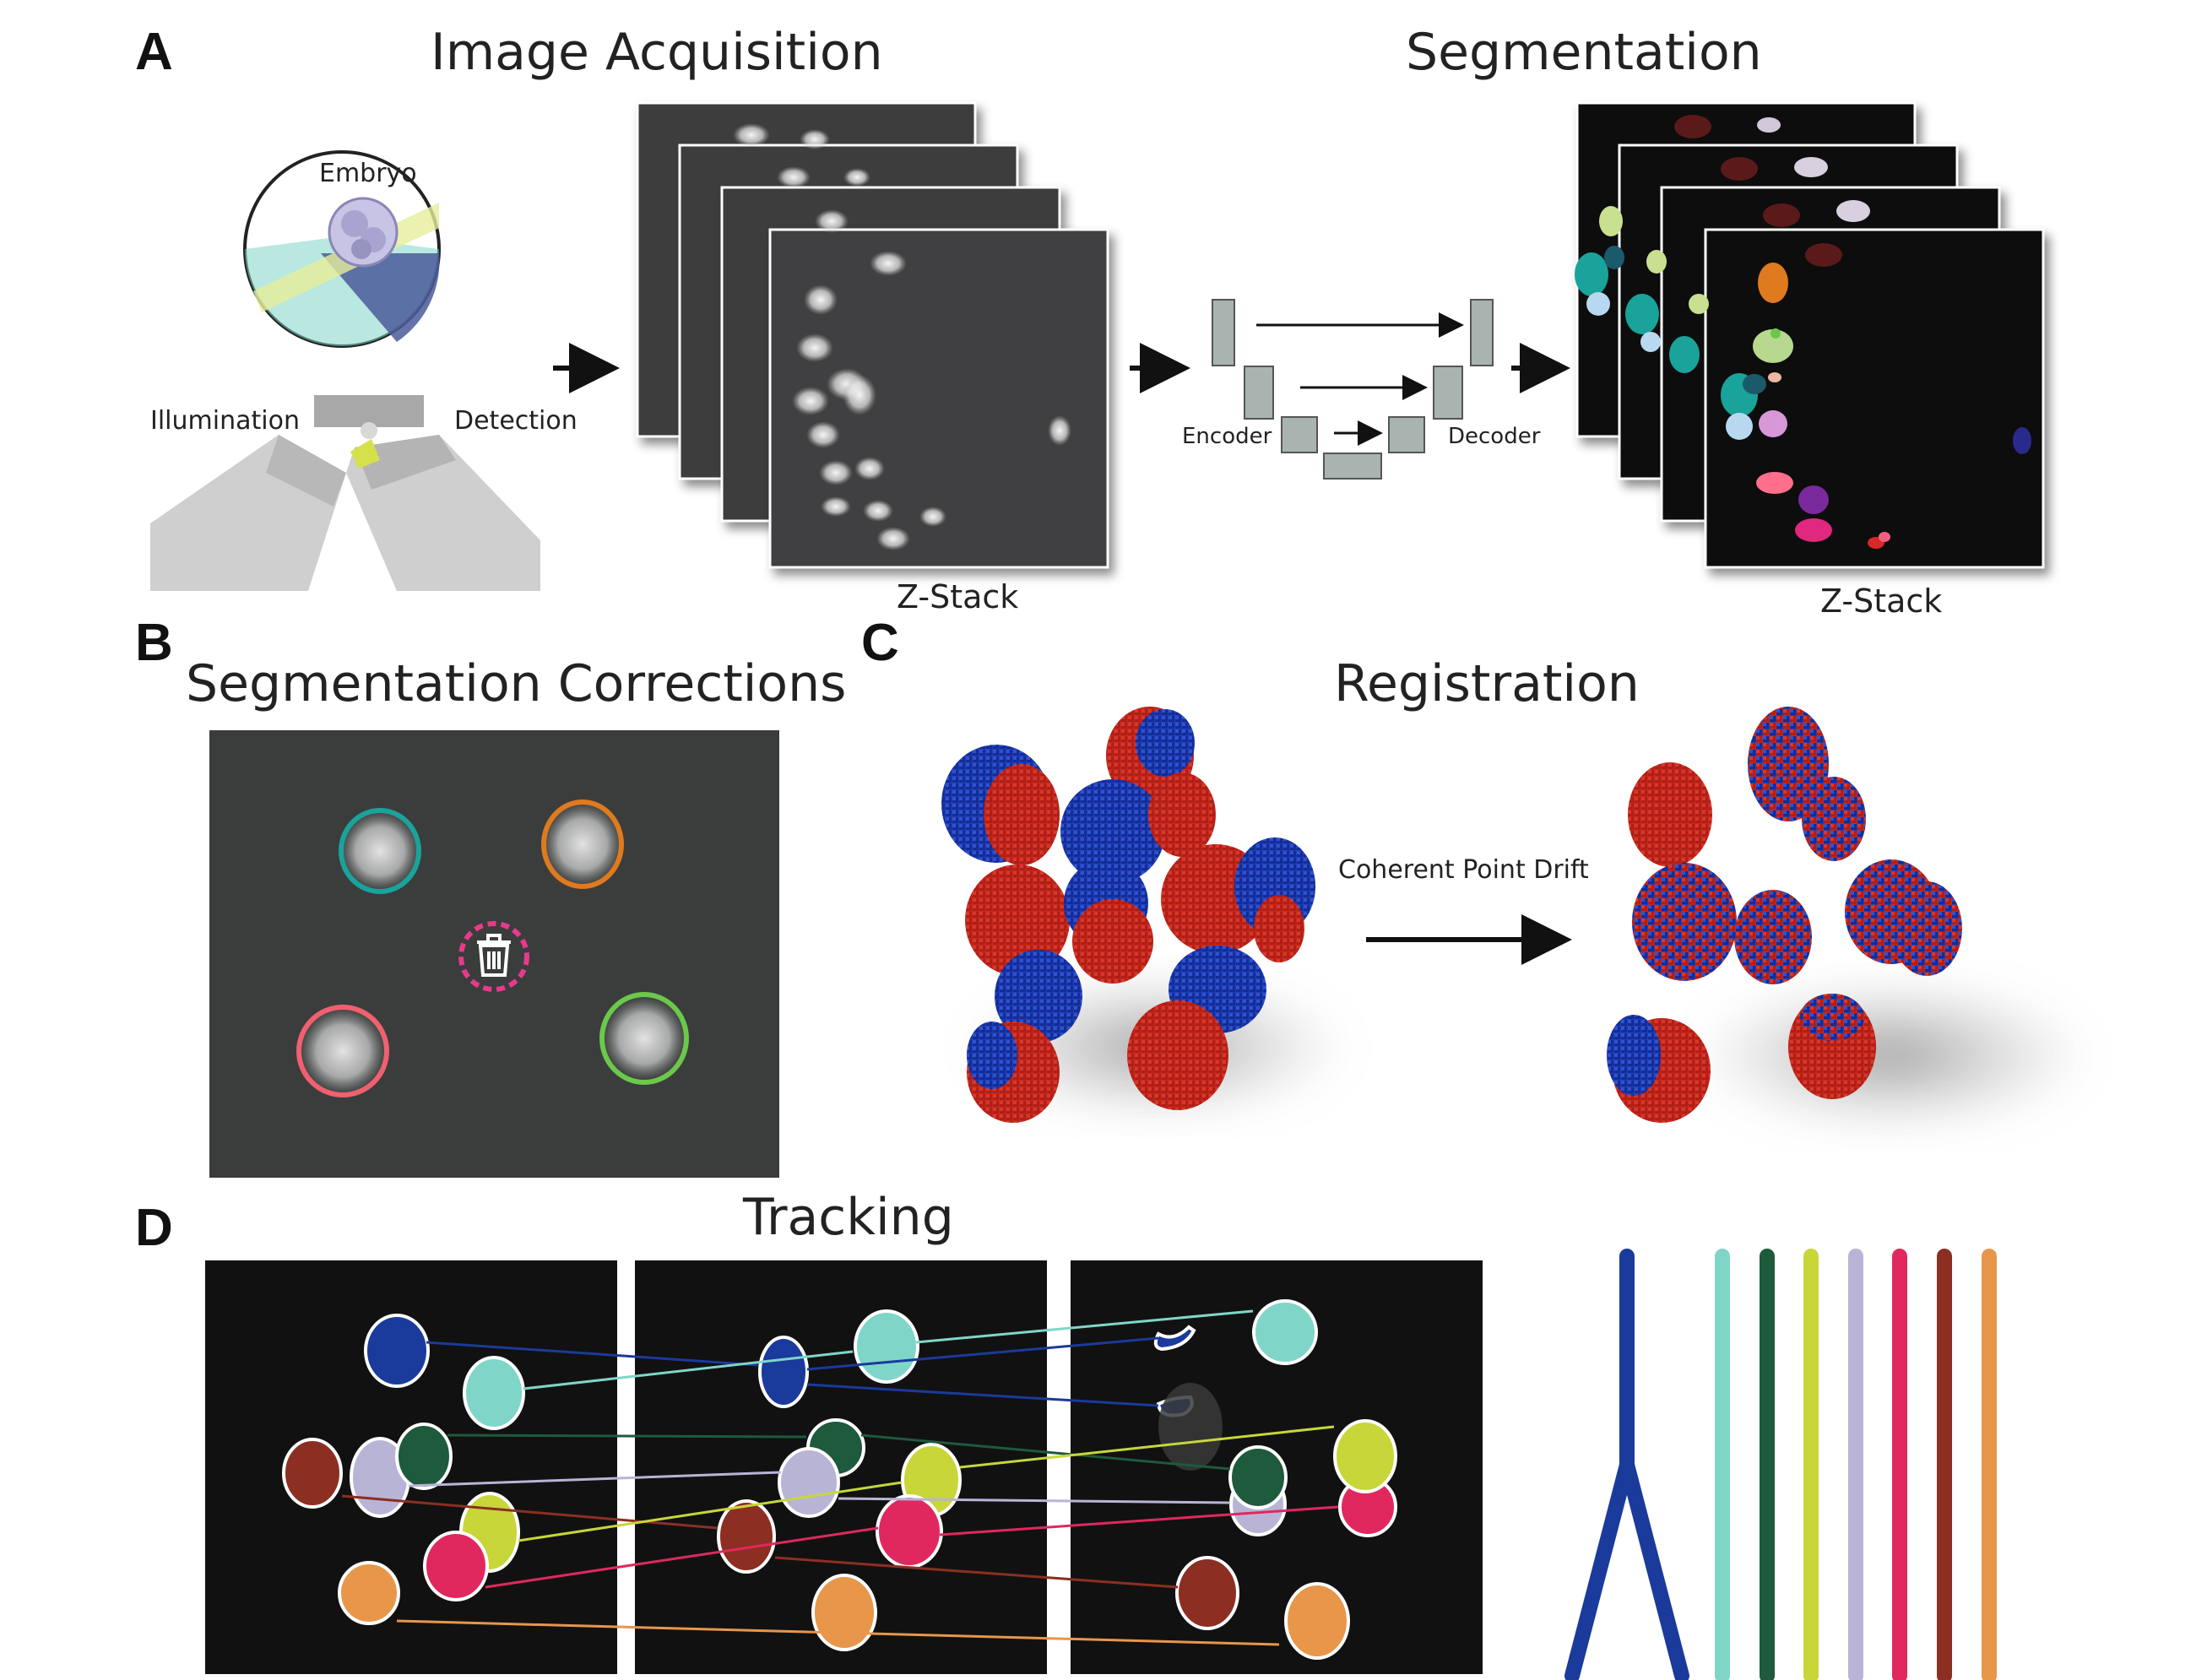 Image resolution: width=2207 pixels, height=1680 pixels. I want to click on embryo-label: Embryo, so click(368, 173).